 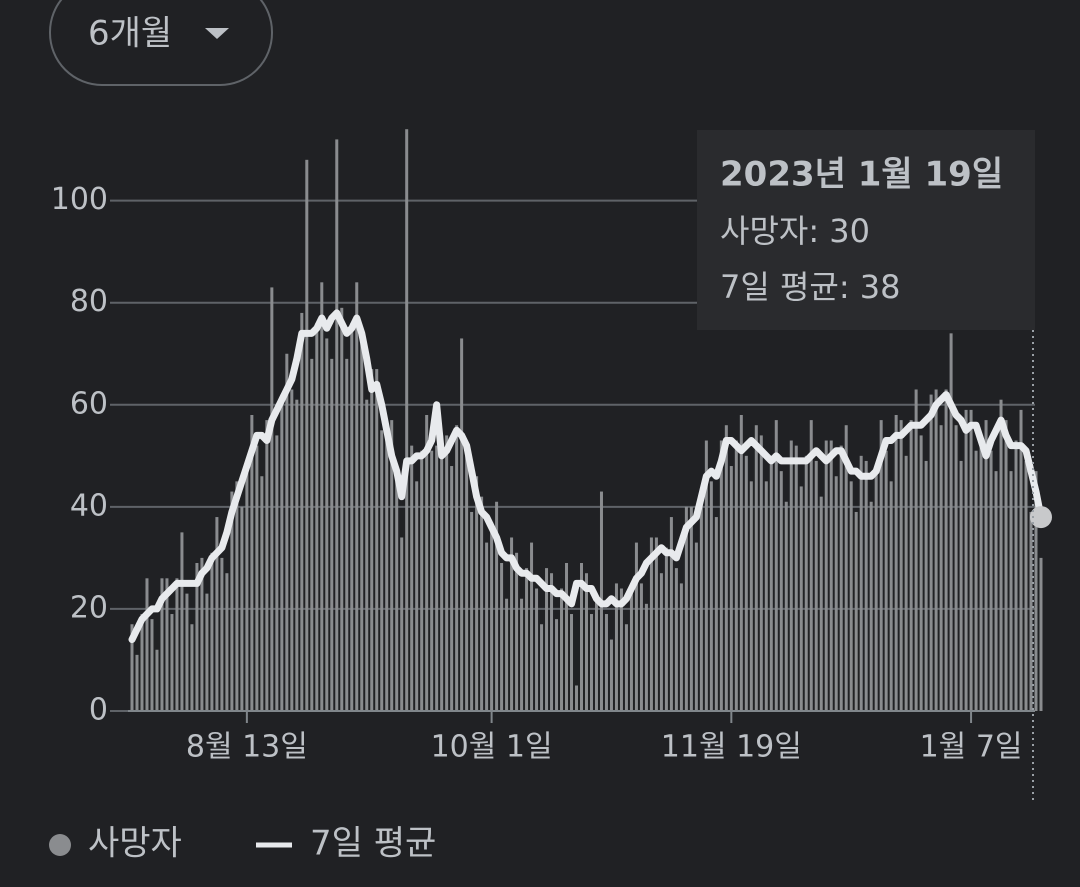 What do you see at coordinates (130, 34) in the screenshot?
I see `selector-label: 6개월` at bounding box center [130, 34].